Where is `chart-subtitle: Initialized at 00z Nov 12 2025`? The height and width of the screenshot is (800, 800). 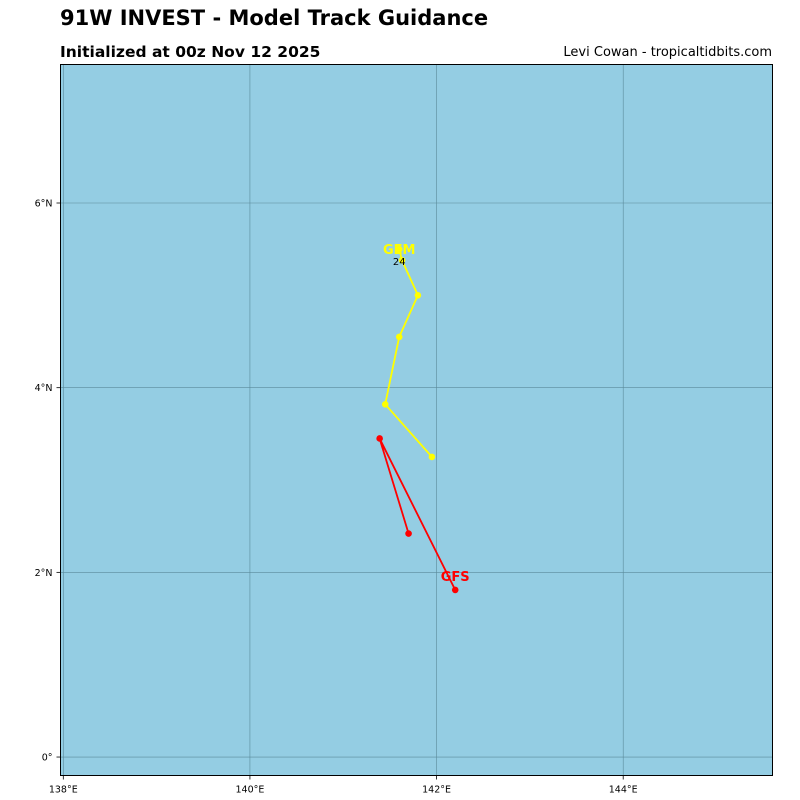 chart-subtitle: Initialized at 00z Nov 12 2025 is located at coordinates (190, 52).